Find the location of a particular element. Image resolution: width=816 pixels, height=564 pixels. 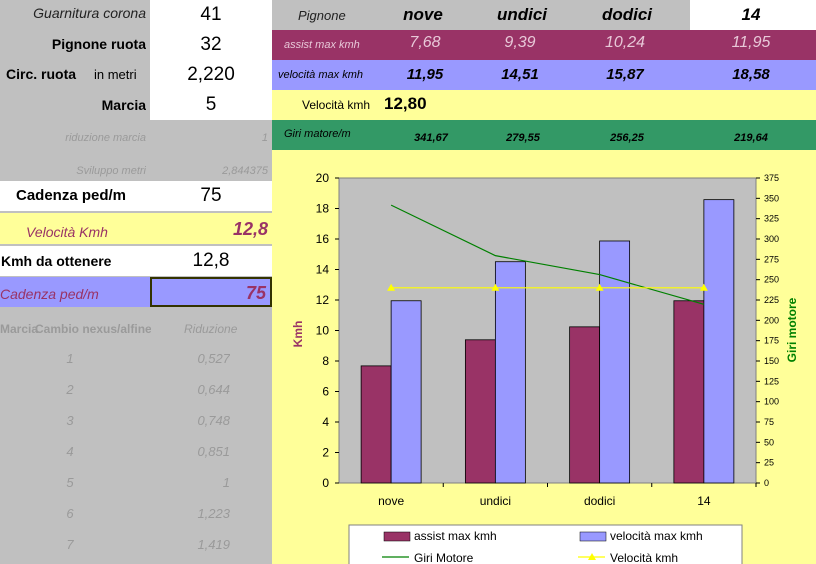

velocita-max-label: velocità max kmh is located at coordinates (320, 75).